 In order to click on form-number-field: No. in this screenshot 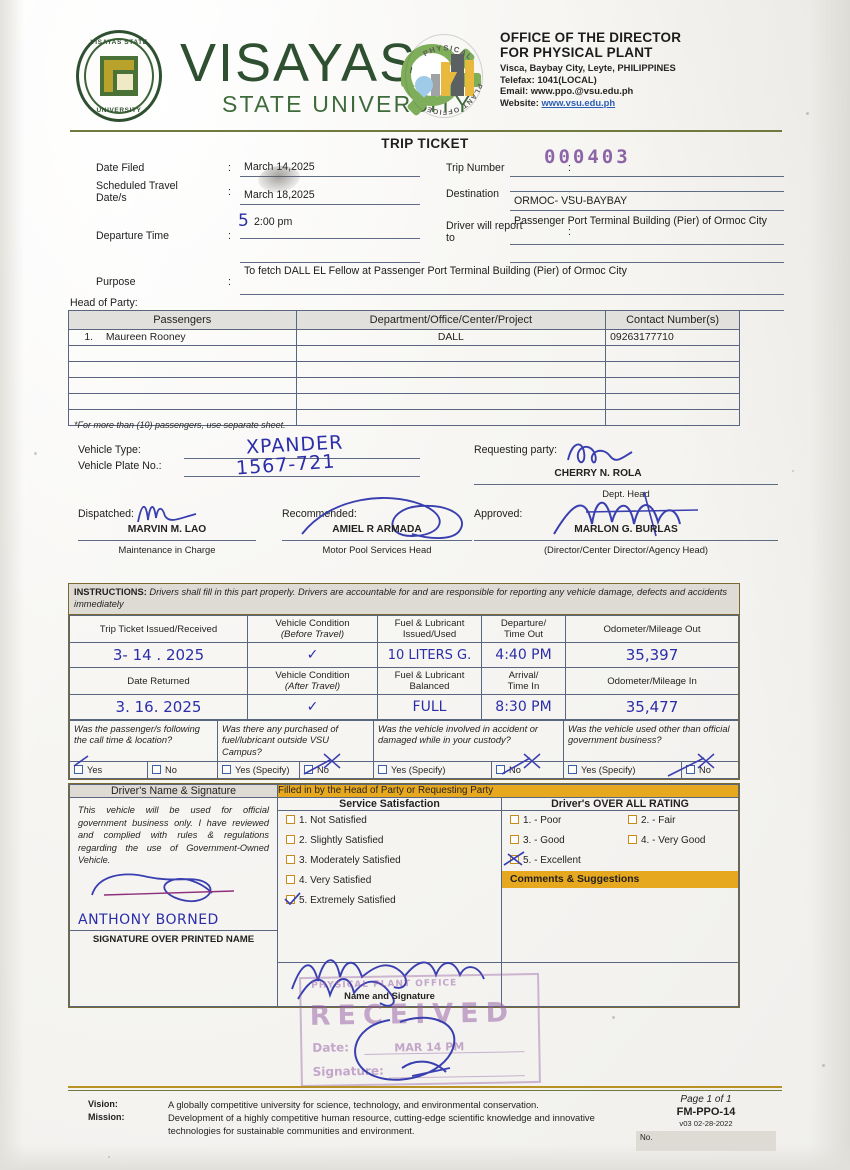, I will do `click(706, 1141)`.